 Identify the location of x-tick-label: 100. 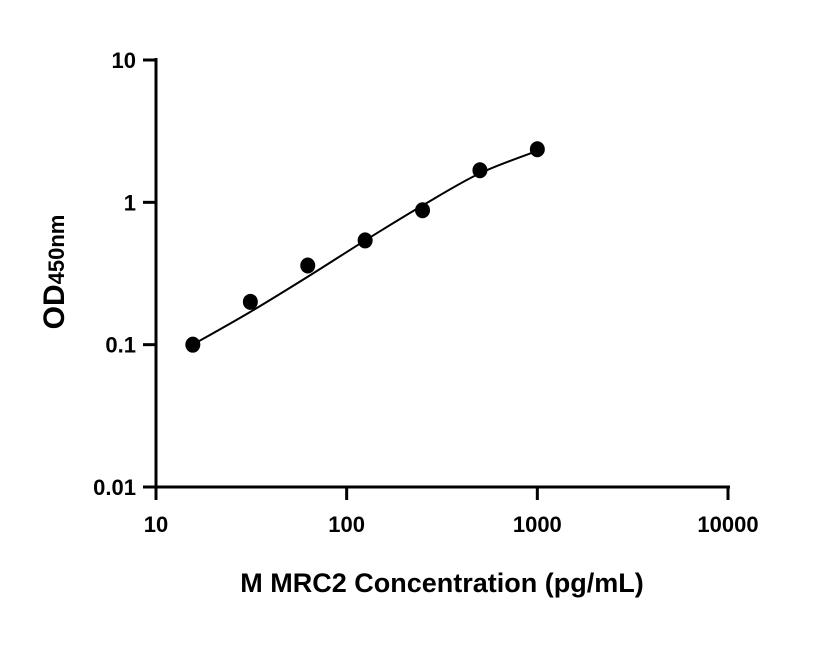
(346, 524).